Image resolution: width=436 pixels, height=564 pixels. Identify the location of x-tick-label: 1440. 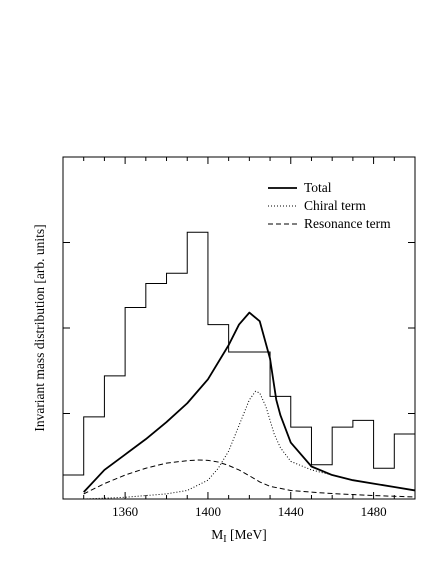
(291, 511).